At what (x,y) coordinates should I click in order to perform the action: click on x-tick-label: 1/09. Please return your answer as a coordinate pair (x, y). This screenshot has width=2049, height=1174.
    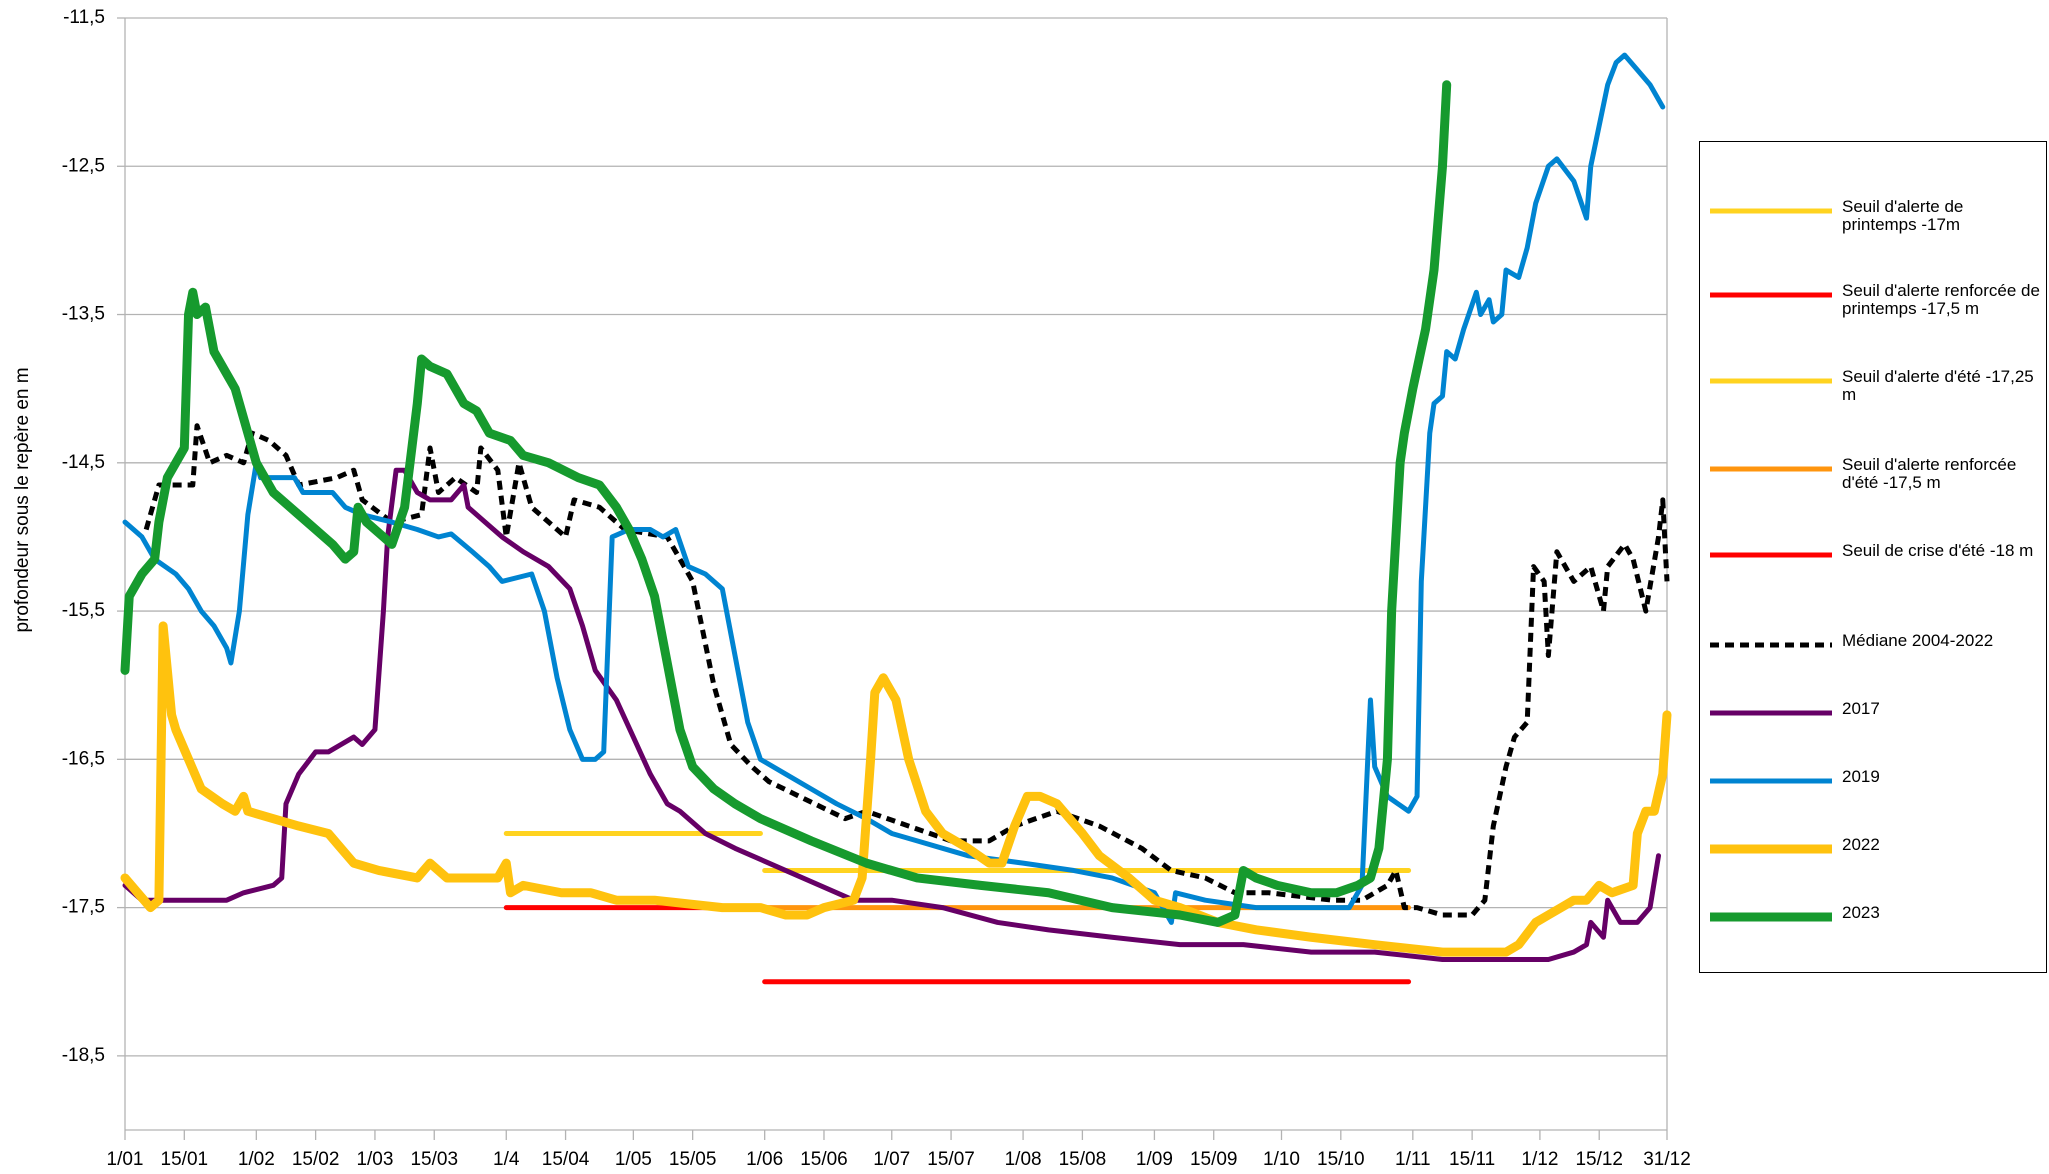
    Looking at the image, I should click on (1154, 1159).